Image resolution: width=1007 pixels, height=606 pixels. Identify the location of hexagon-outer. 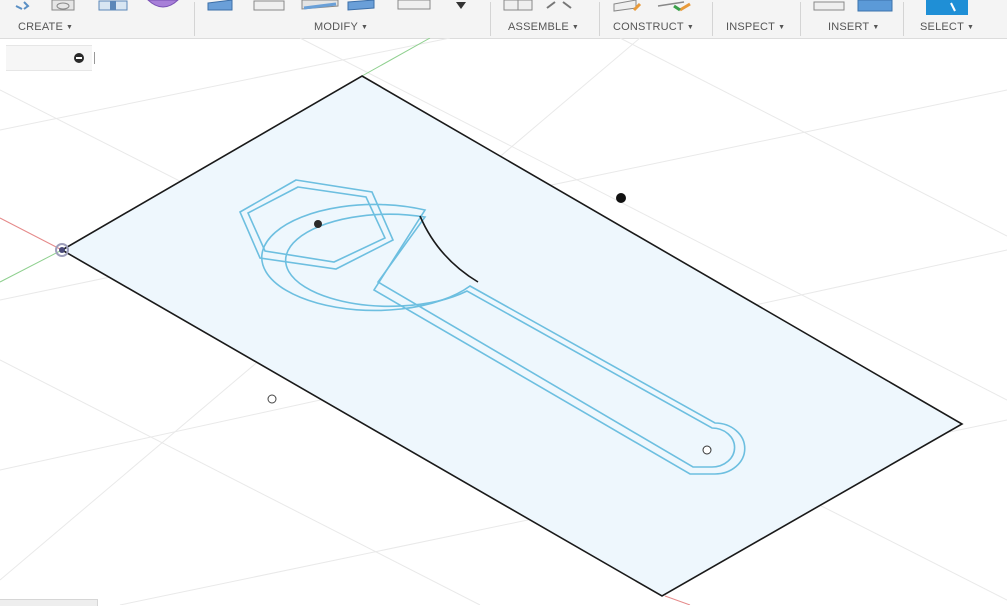
(316, 224).